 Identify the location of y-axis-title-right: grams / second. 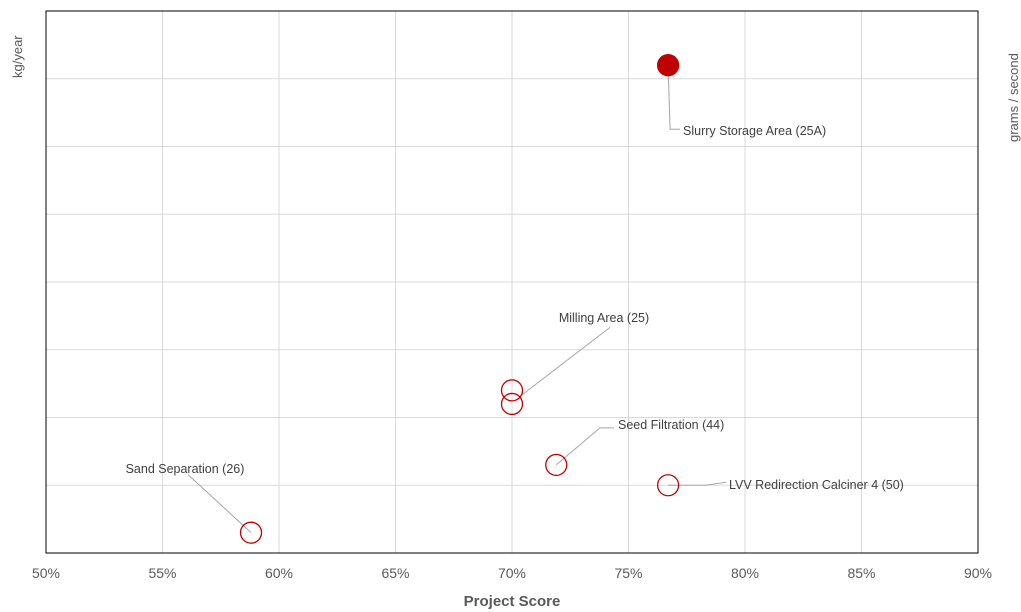
(1013, 97).